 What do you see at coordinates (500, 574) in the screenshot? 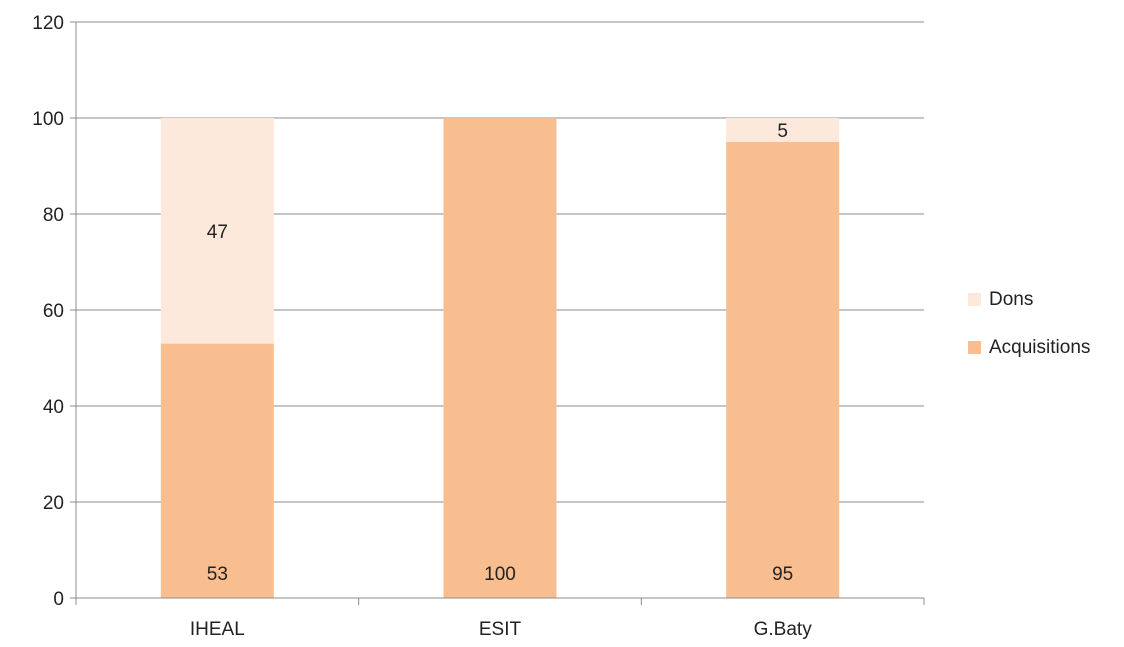
I see `data-label: 100` at bounding box center [500, 574].